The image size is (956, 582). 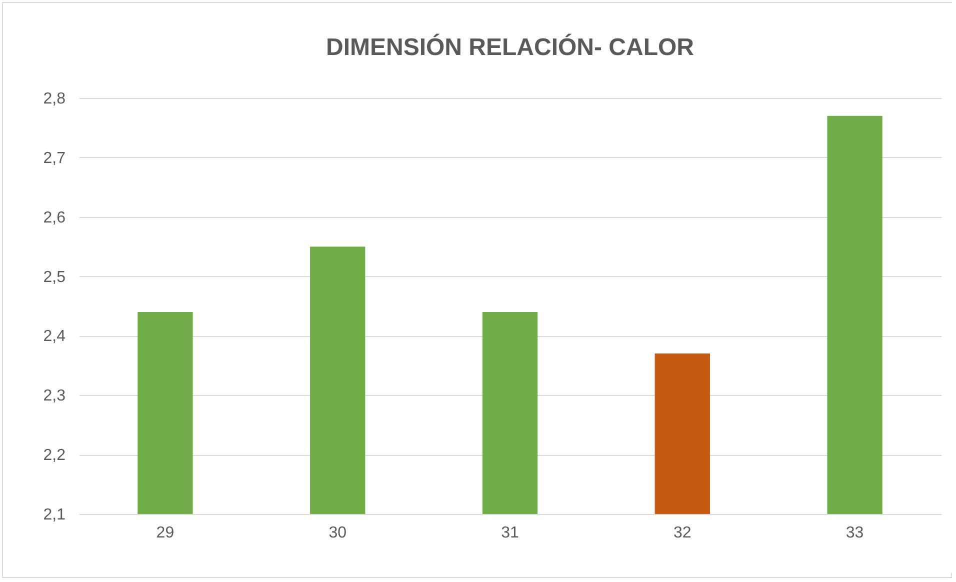 I want to click on y-tick-label: 2,2, so click(x=54, y=455).